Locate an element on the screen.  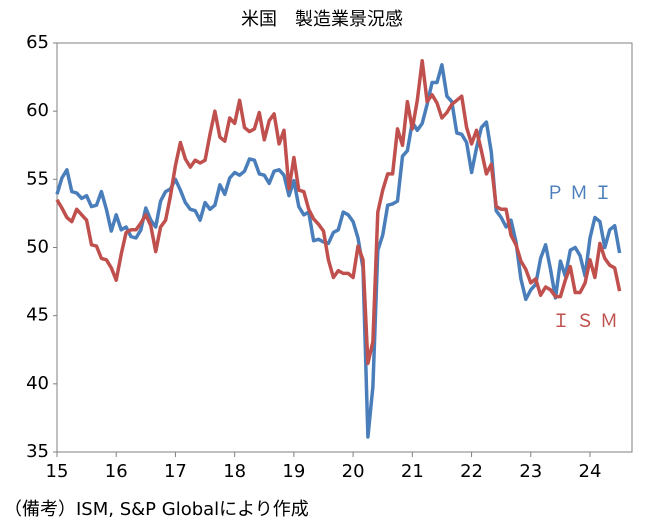
x-tick-label: 20 is located at coordinates (353, 471).